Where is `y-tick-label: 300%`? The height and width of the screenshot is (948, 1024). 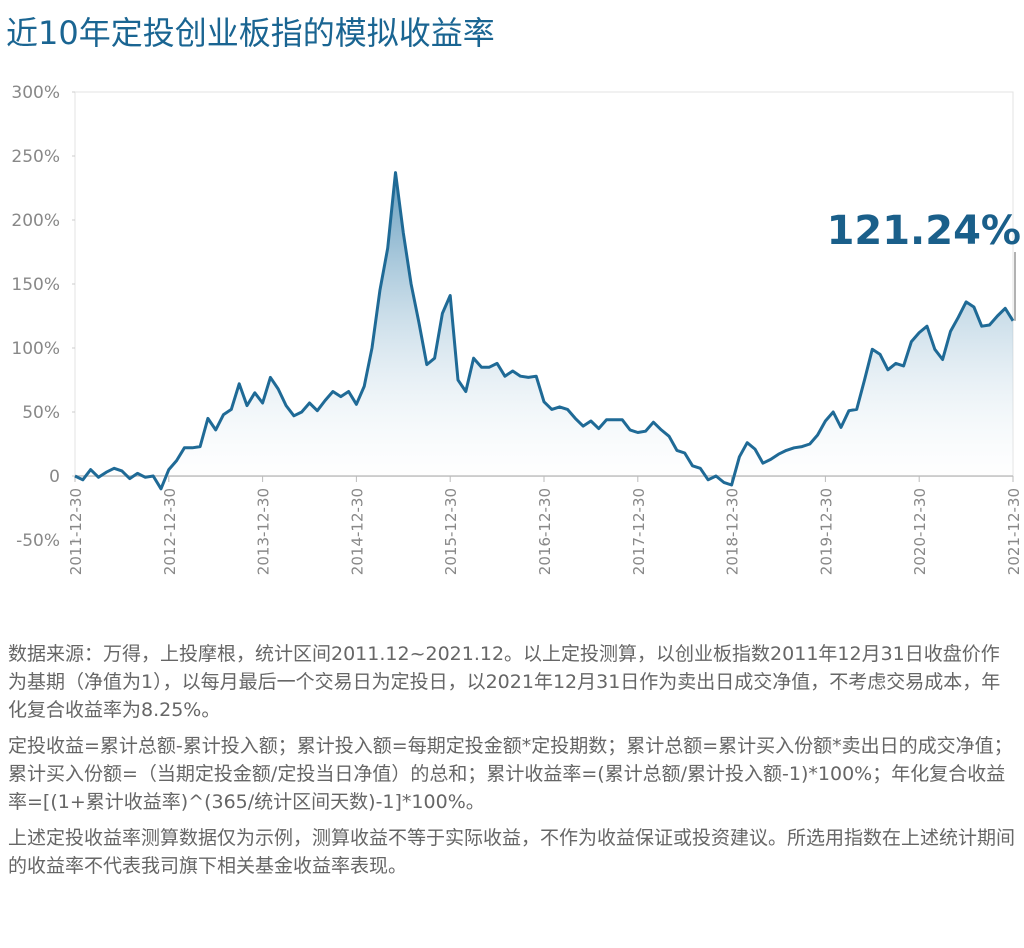
y-tick-label: 300% is located at coordinates (35, 93).